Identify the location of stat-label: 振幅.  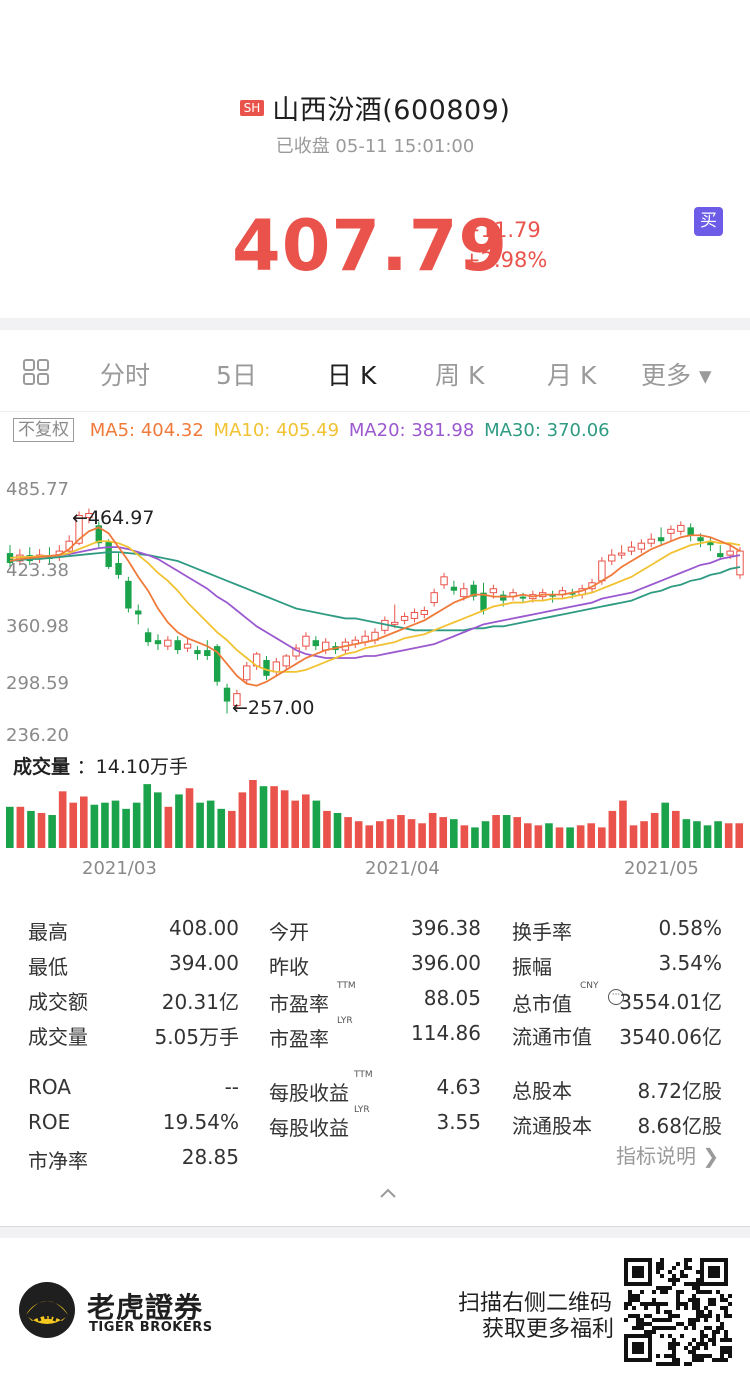
(532, 967).